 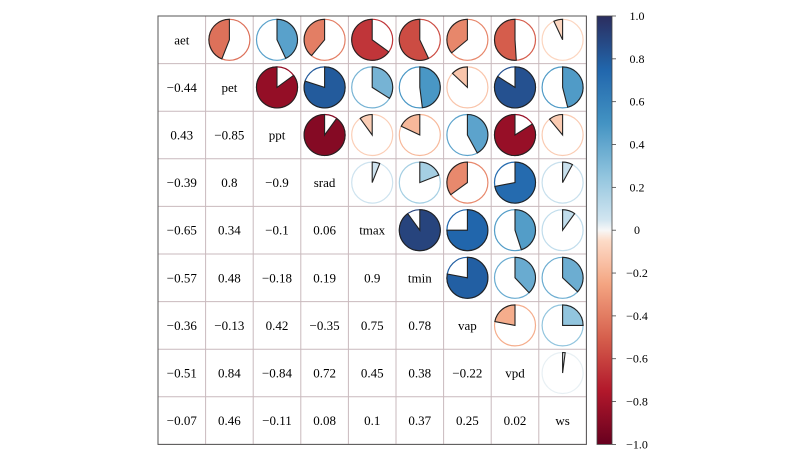 I want to click on correlation-pie-vap-ws, so click(x=562, y=325).